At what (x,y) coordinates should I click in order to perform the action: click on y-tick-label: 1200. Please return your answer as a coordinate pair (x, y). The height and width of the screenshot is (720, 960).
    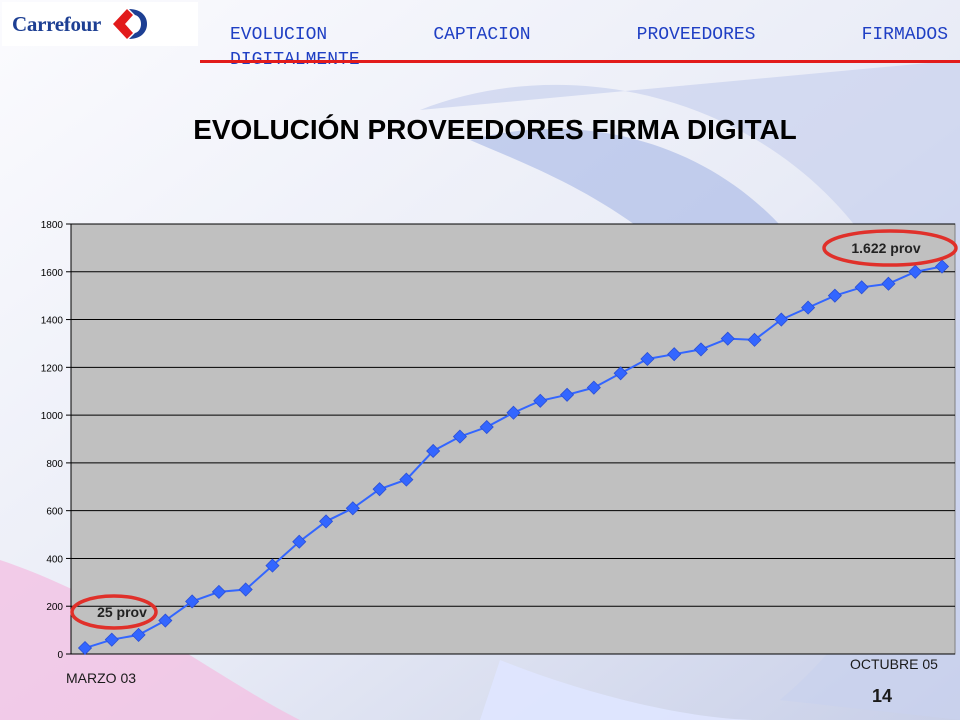
    Looking at the image, I should click on (52, 368).